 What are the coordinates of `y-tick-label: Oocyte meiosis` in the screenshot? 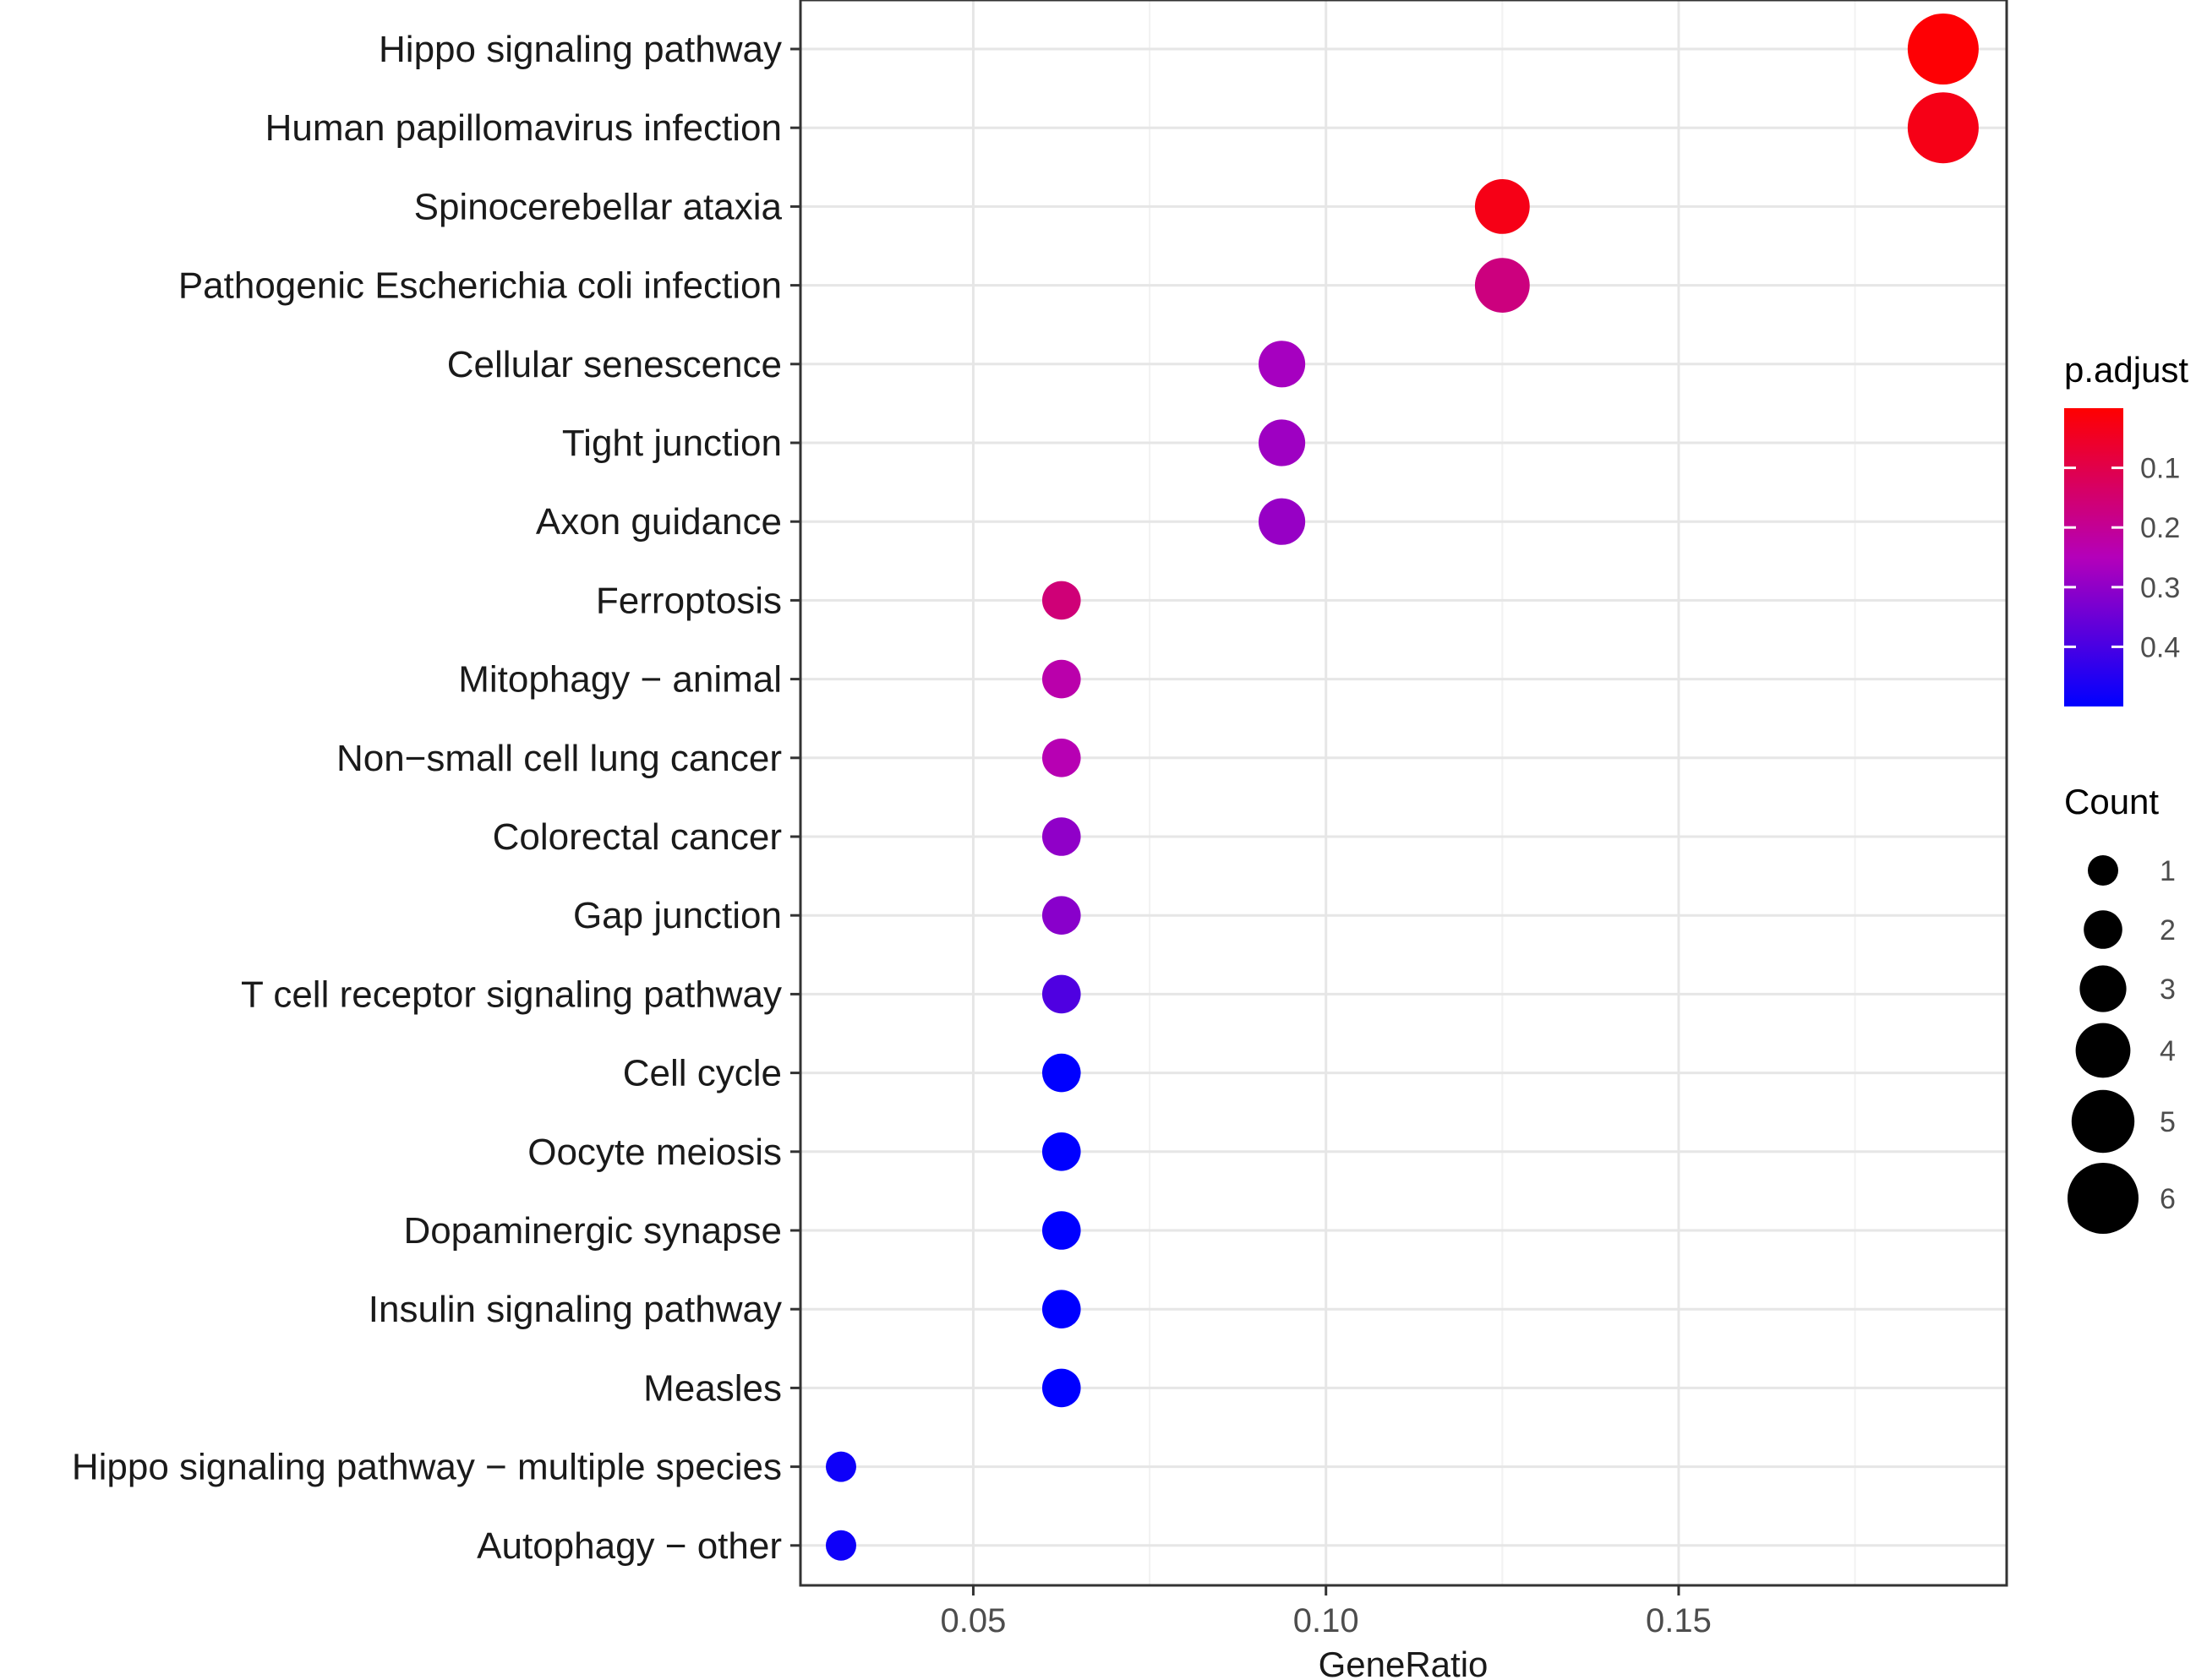 It's located at (654, 1152).